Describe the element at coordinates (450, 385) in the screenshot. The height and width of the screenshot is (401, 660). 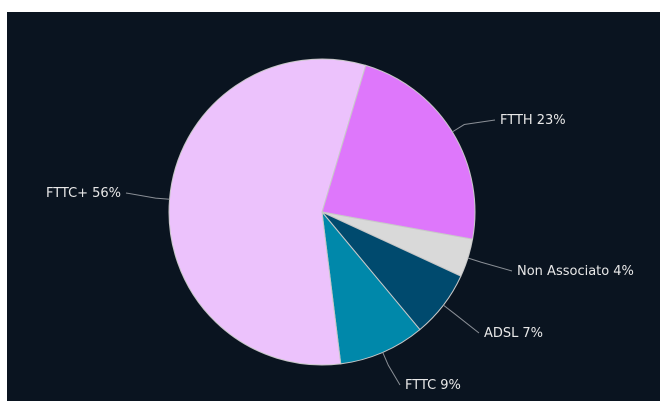
I see `slice-value: 9%` at that location.